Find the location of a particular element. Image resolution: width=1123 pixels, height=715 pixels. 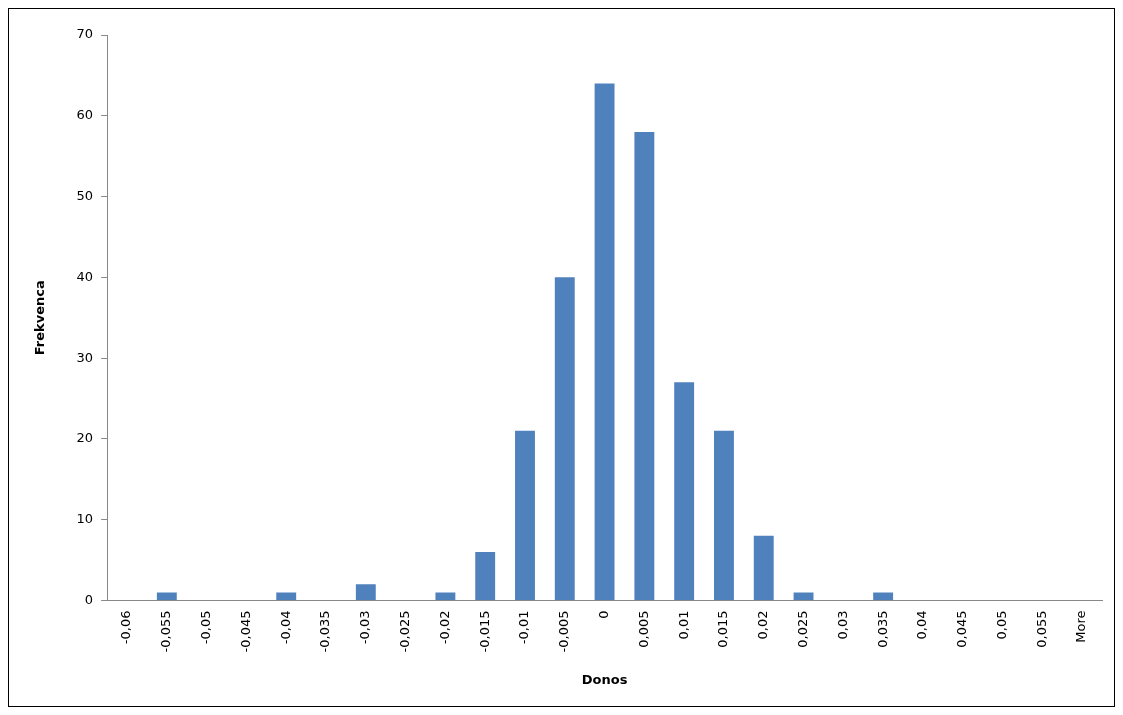

y-tick-label: 60 is located at coordinates (85, 115).